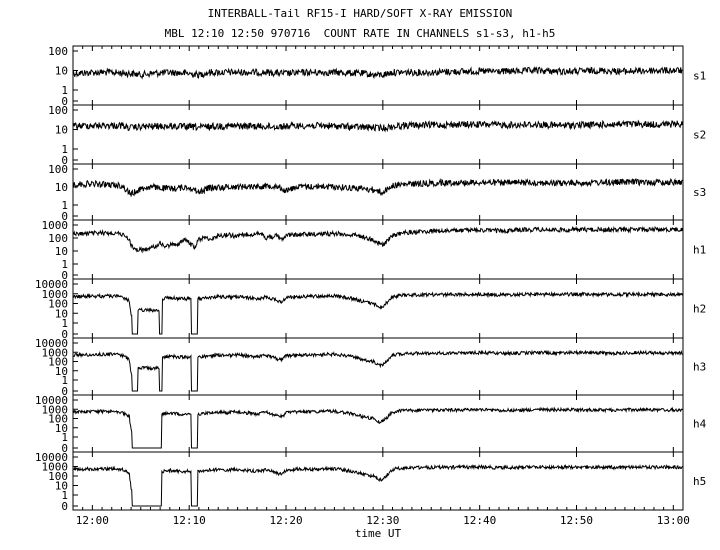  Describe the element at coordinates (64, 448) in the screenshot. I see `y-tick-label-h4: 0` at that location.